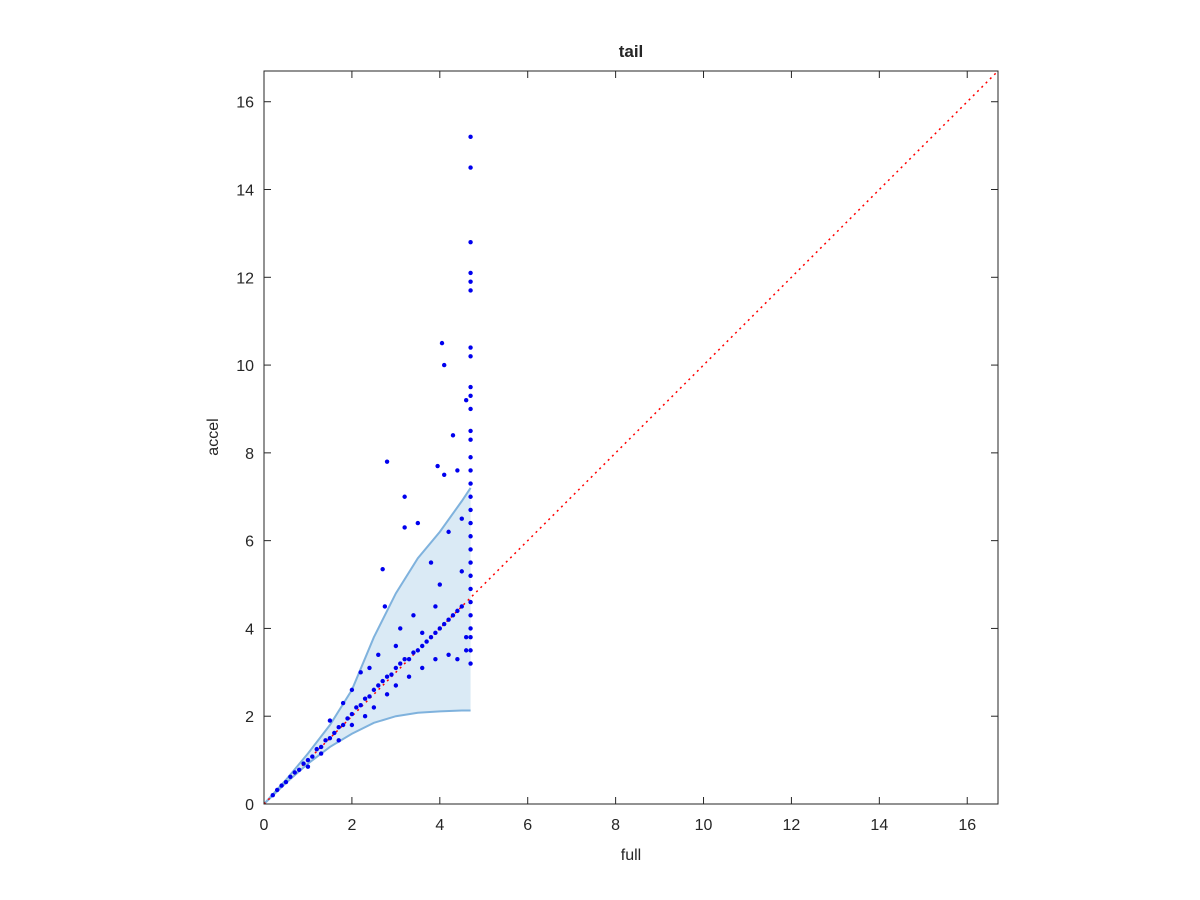 The width and height of the screenshot is (1200, 900). What do you see at coordinates (615, 825) in the screenshot?
I see `x-tick-label: 8` at bounding box center [615, 825].